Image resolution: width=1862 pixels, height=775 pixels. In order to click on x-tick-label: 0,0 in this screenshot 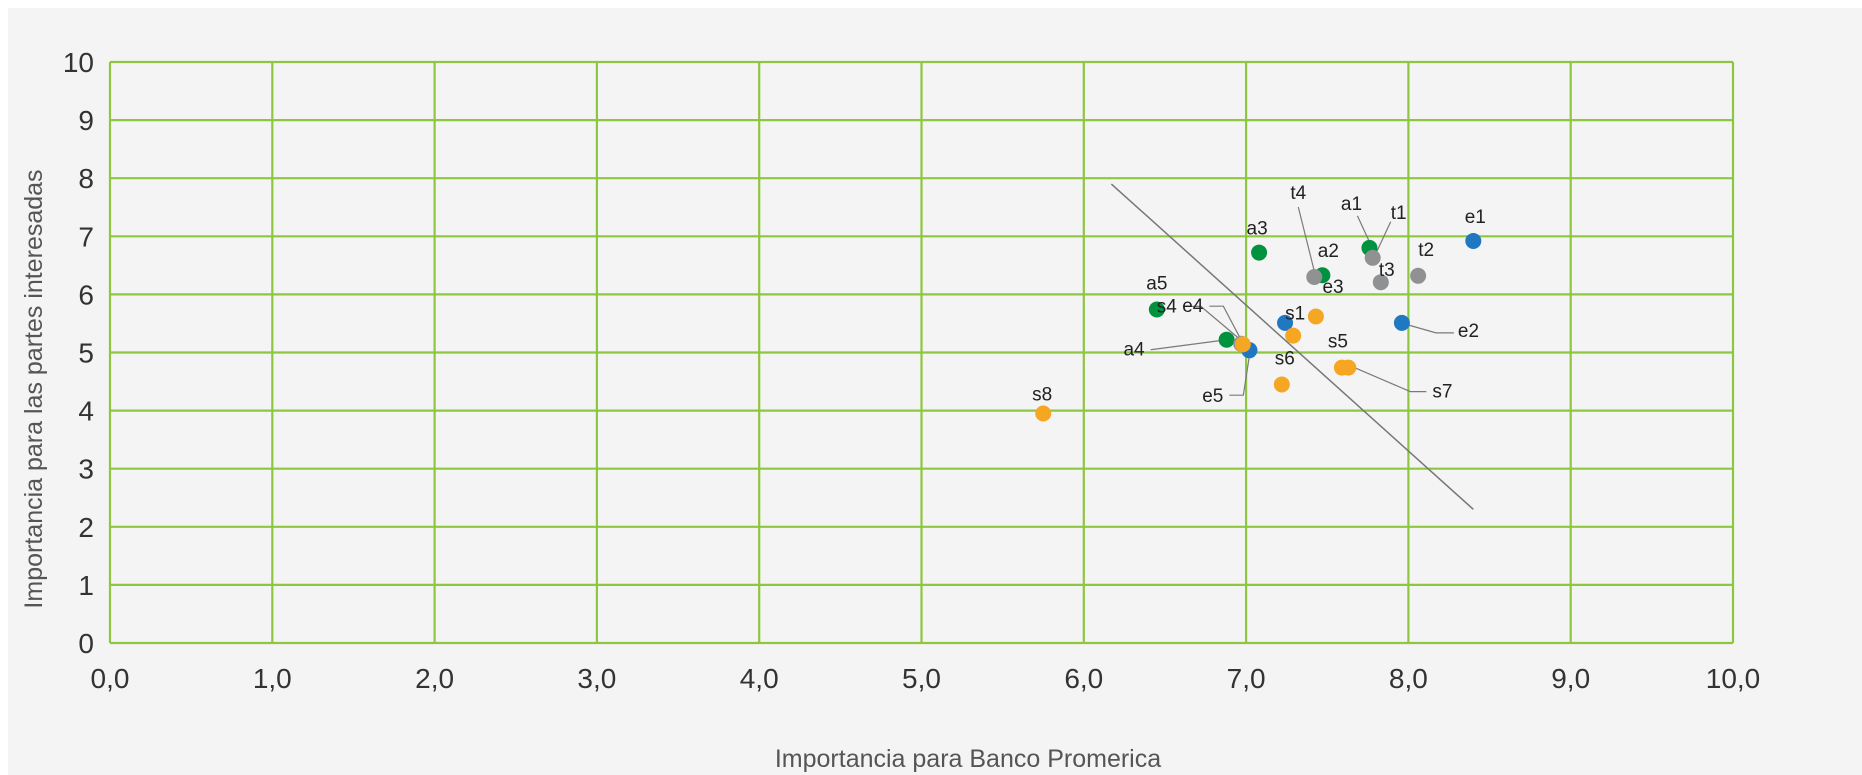, I will do `click(110, 678)`.